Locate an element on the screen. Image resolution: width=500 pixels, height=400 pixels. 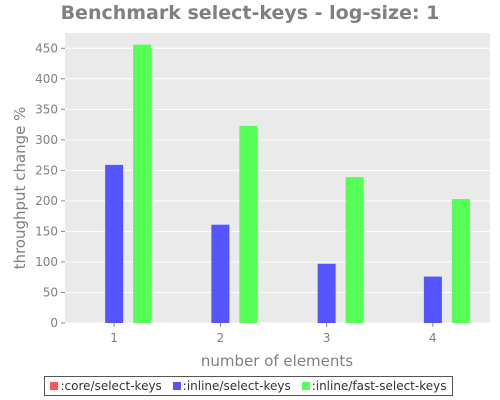
x-tick-label: 1 is located at coordinates (114, 338).